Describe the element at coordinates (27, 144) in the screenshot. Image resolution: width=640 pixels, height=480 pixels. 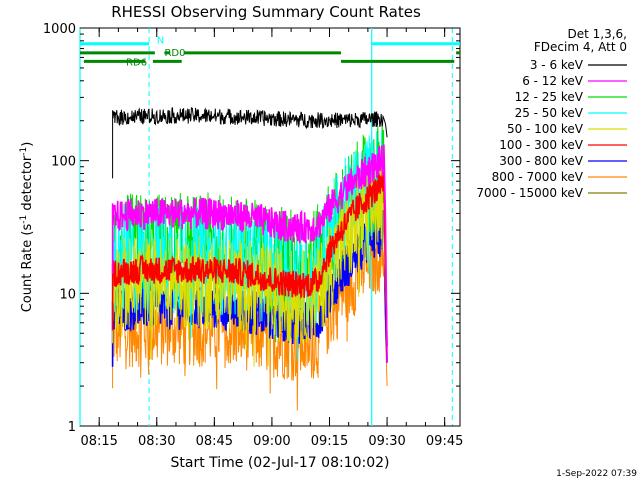
I see `y-label-end: )` at that location.